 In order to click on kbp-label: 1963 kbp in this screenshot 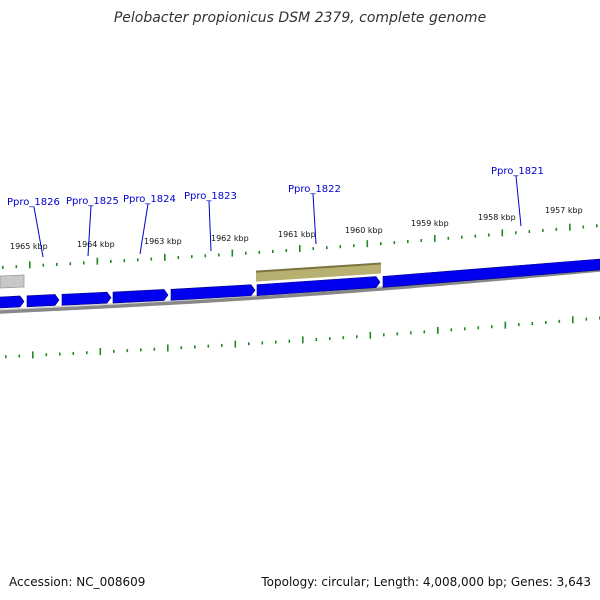, I will do `click(163, 241)`.